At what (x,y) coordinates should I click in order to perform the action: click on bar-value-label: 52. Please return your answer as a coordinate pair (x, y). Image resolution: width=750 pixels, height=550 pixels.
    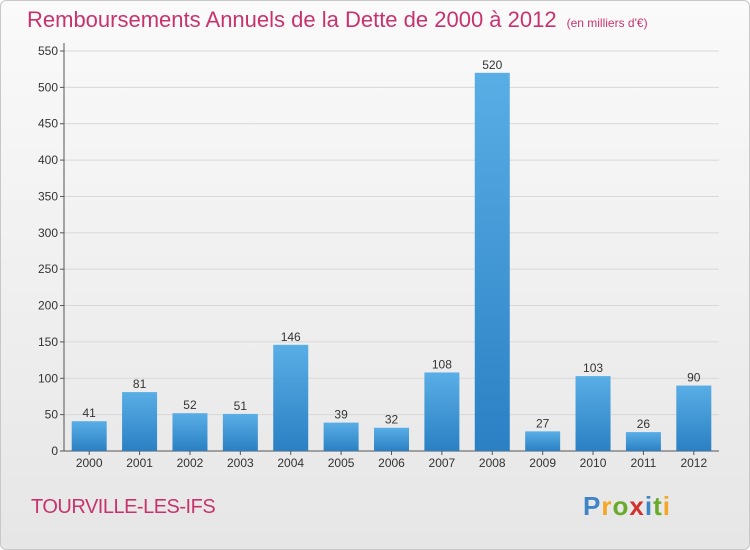
    Looking at the image, I should click on (190, 405).